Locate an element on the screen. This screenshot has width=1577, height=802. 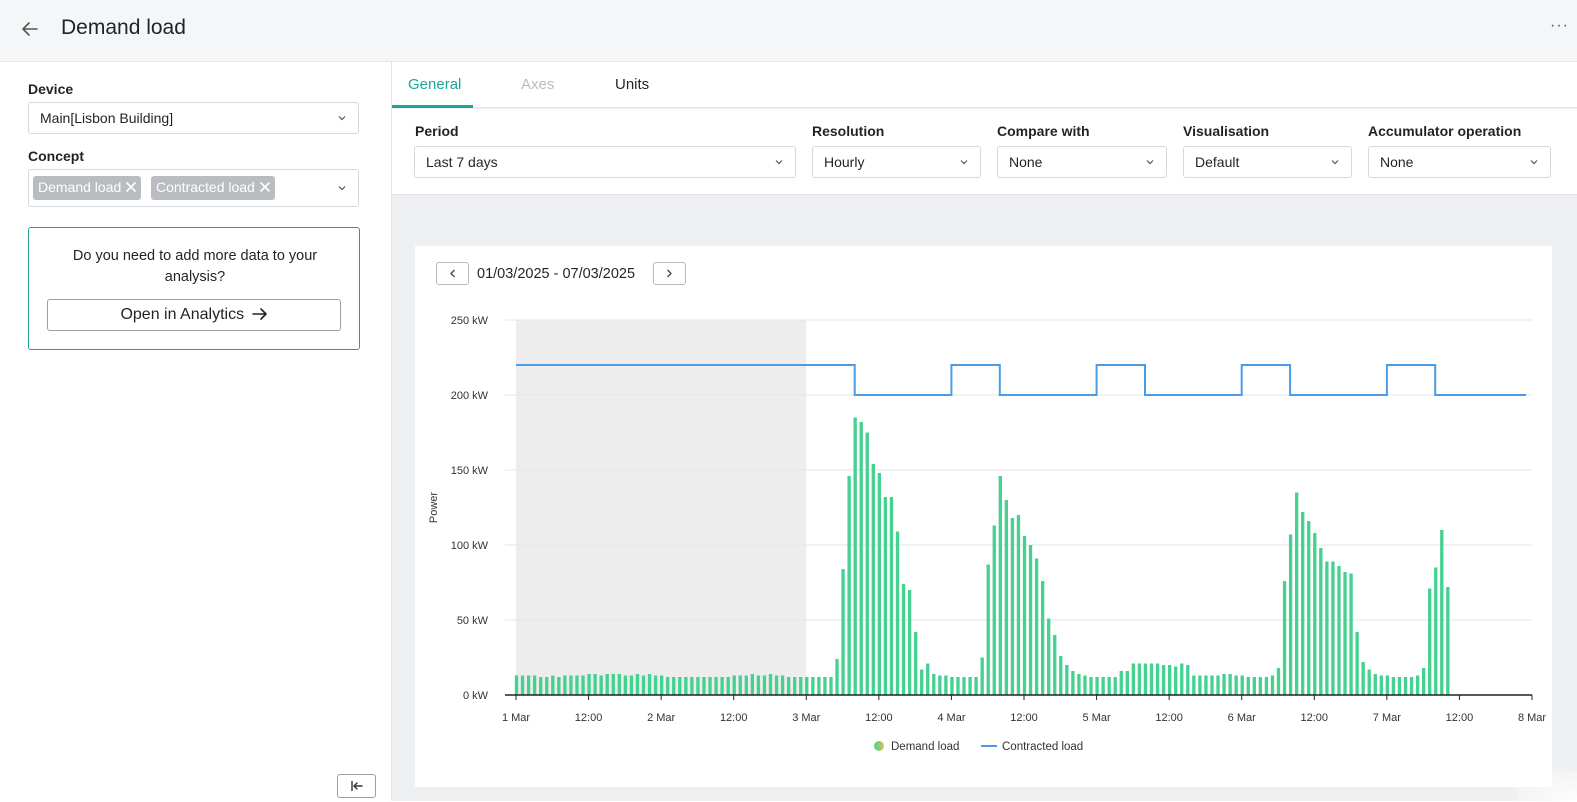
chevron-left-icon is located at coordinates (452, 273).